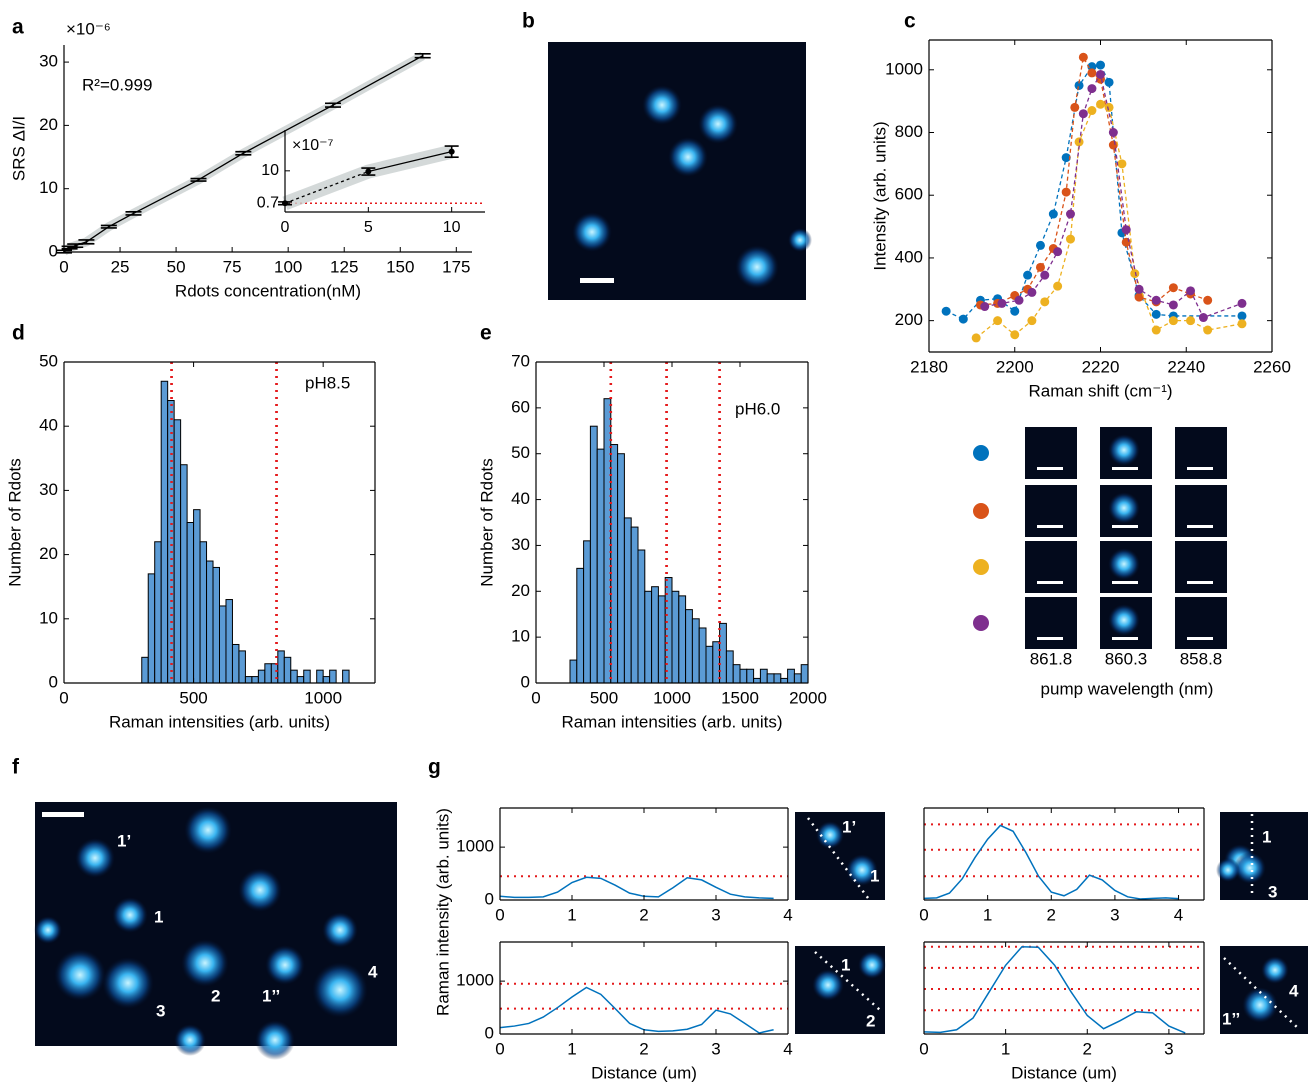 The image size is (1308, 1092). I want to click on y-tick-label: 50, so click(520, 452).